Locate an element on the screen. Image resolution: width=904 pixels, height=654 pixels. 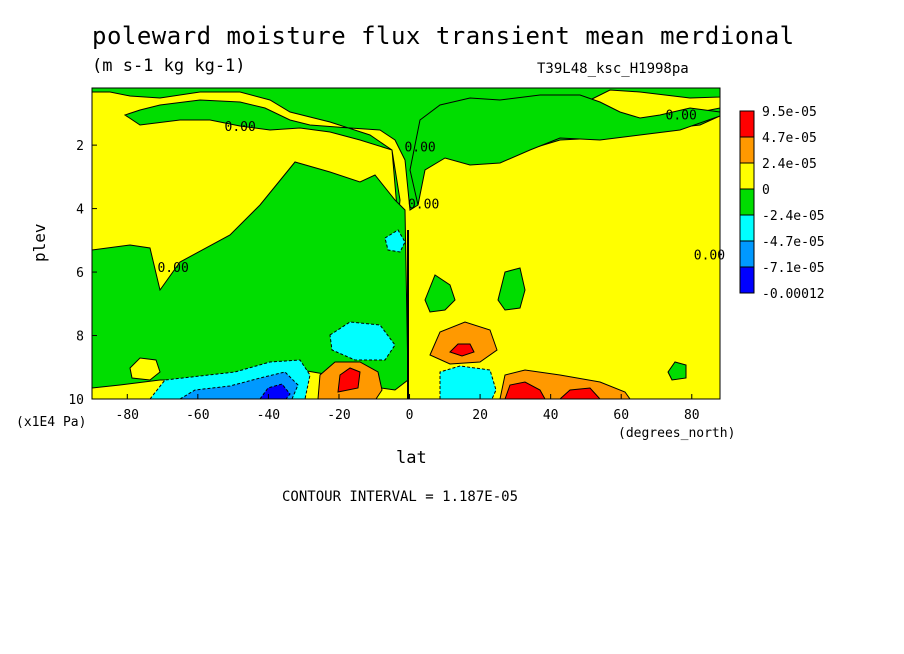
region-green-north-lobe is located at coordinates (511, 289).